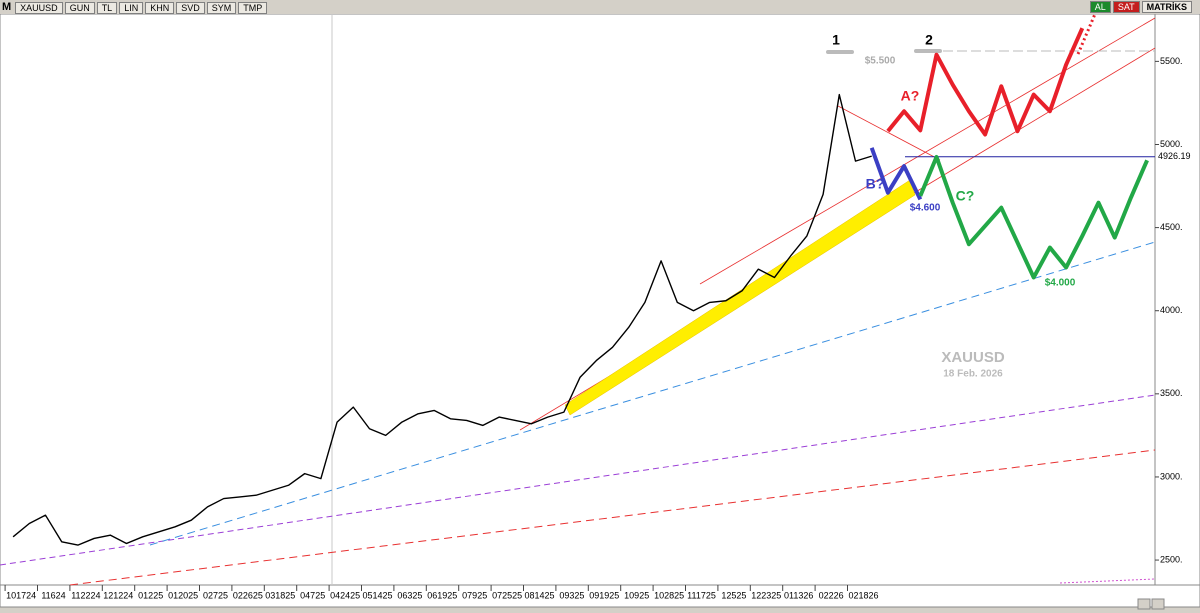 The image size is (1200, 613). What do you see at coordinates (733, 595) in the screenshot?
I see `x-tick-label: 12525` at bounding box center [733, 595].